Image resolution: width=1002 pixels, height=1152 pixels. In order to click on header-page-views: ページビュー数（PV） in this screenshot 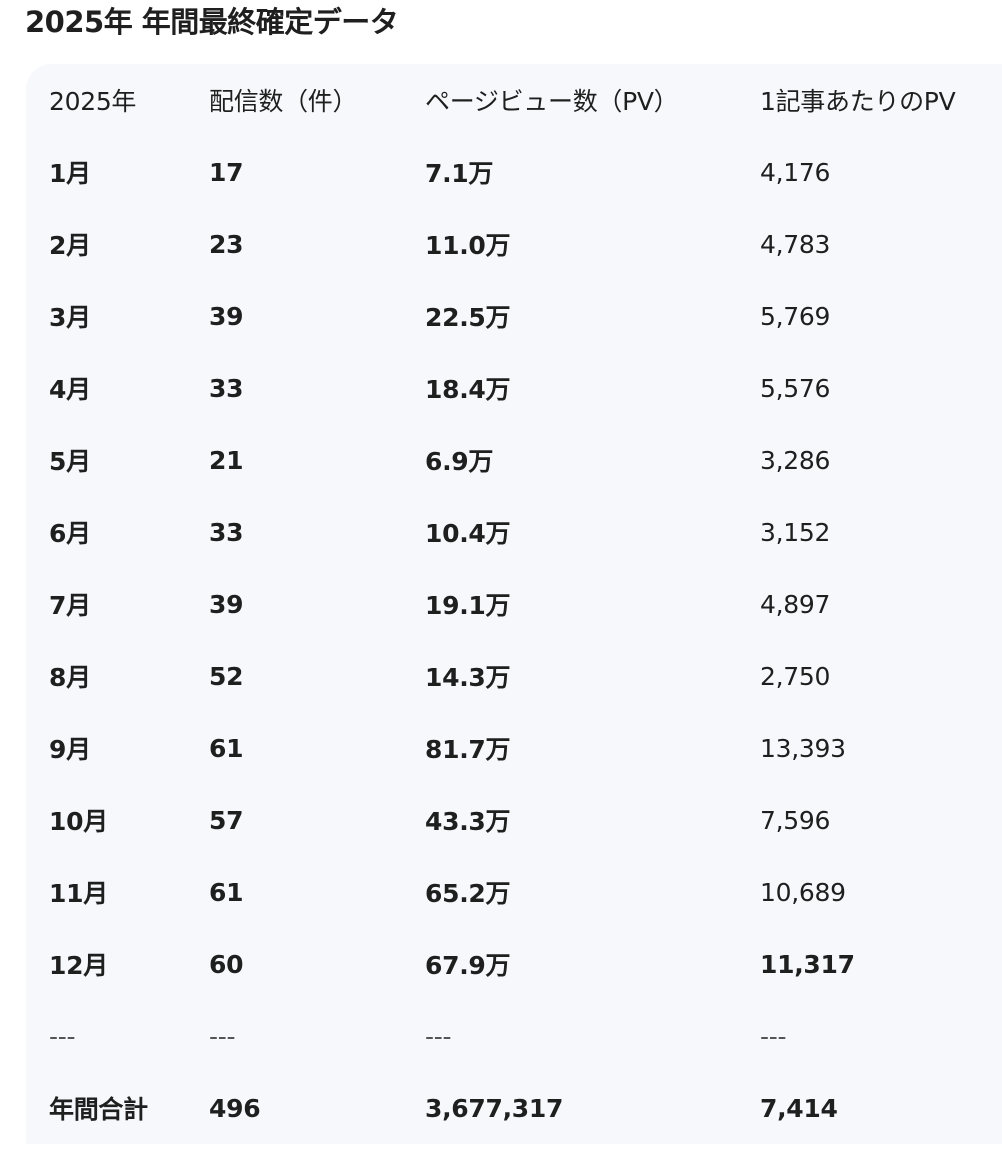, I will do `click(552, 101)`.